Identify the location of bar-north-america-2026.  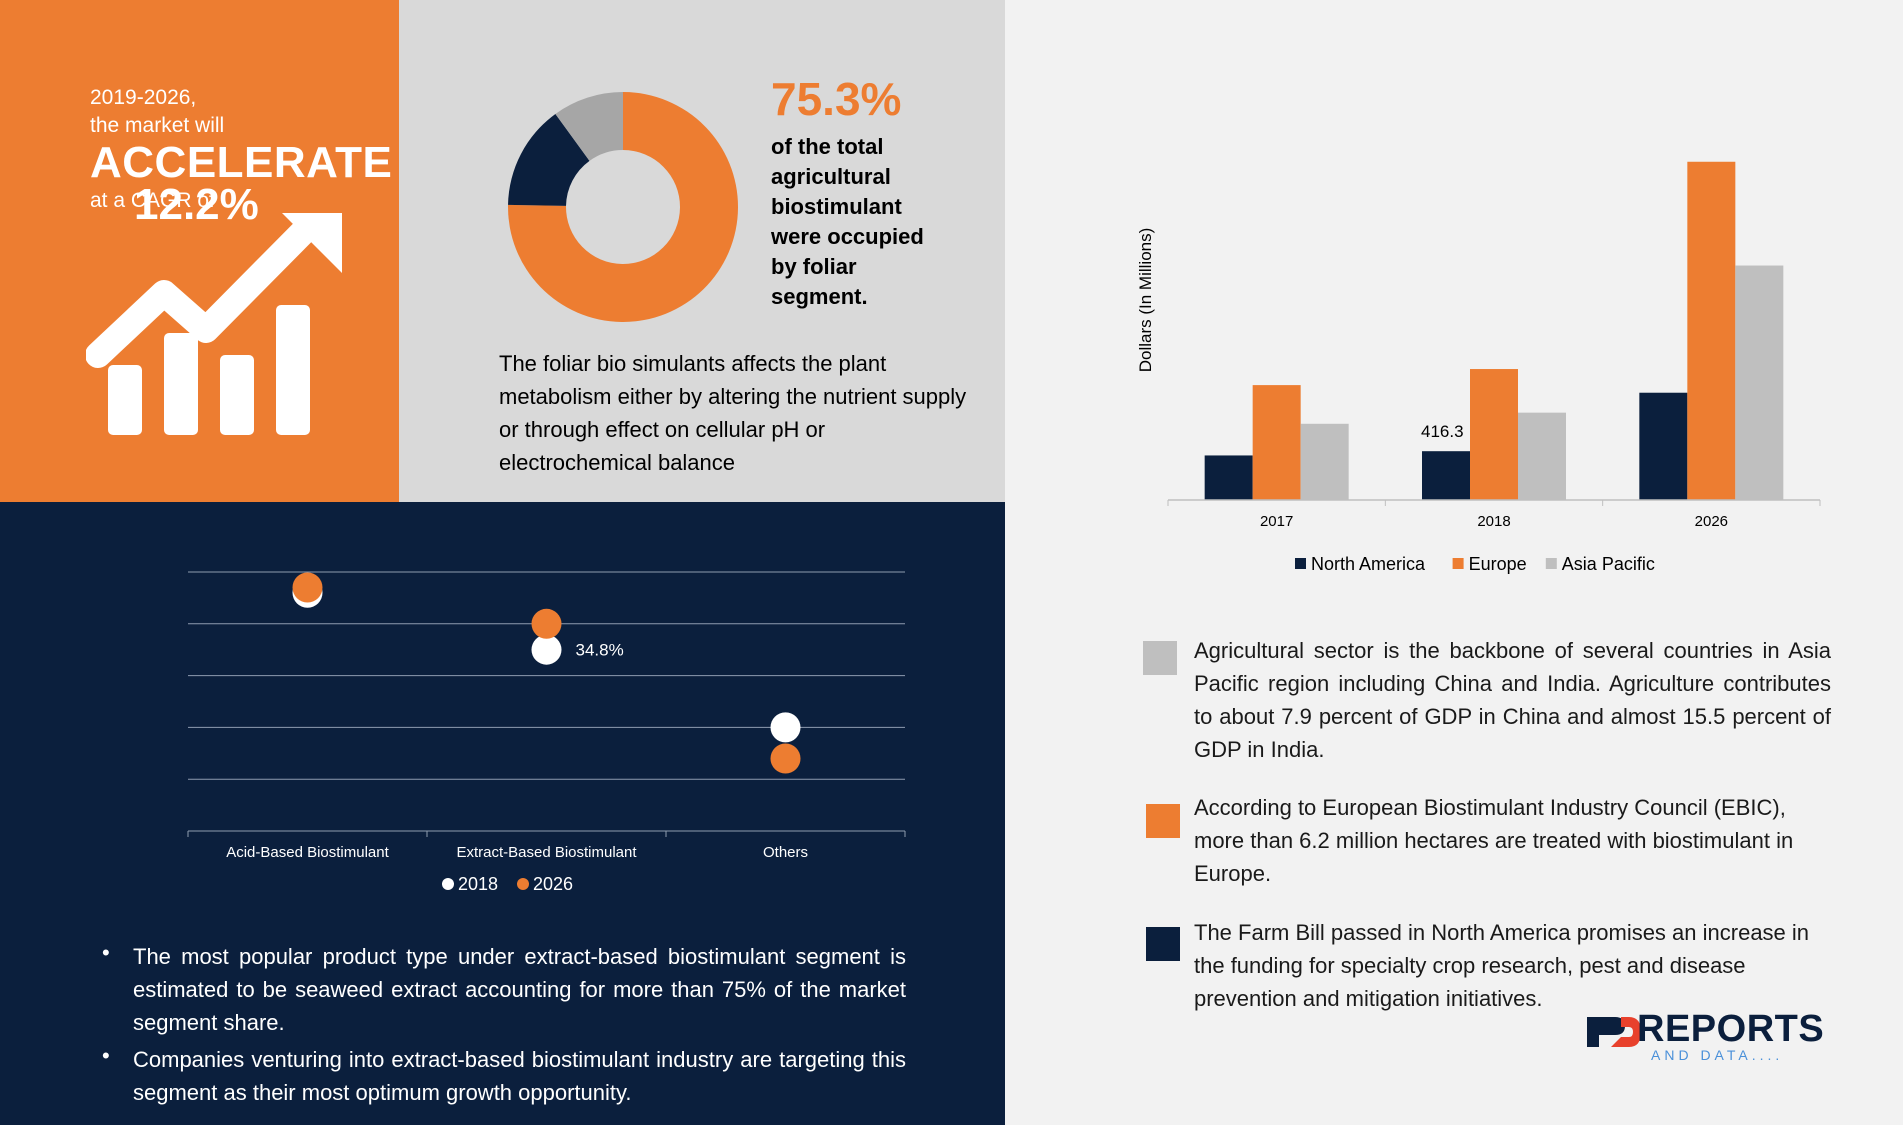
(1663, 446).